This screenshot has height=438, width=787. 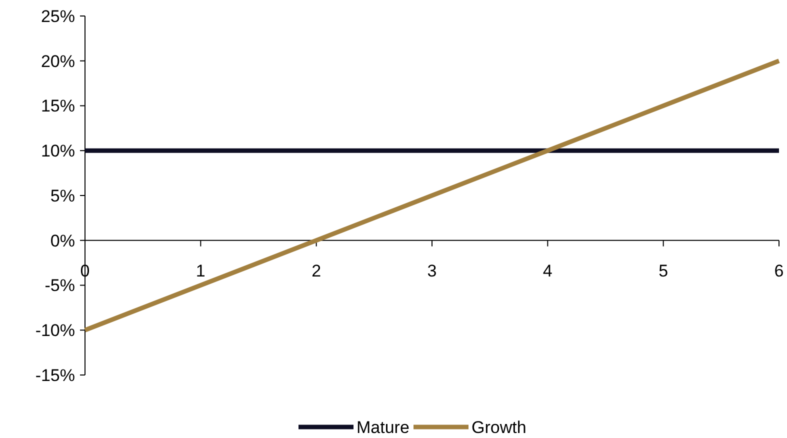 What do you see at coordinates (201, 270) in the screenshot?
I see `x-tick-label: 1` at bounding box center [201, 270].